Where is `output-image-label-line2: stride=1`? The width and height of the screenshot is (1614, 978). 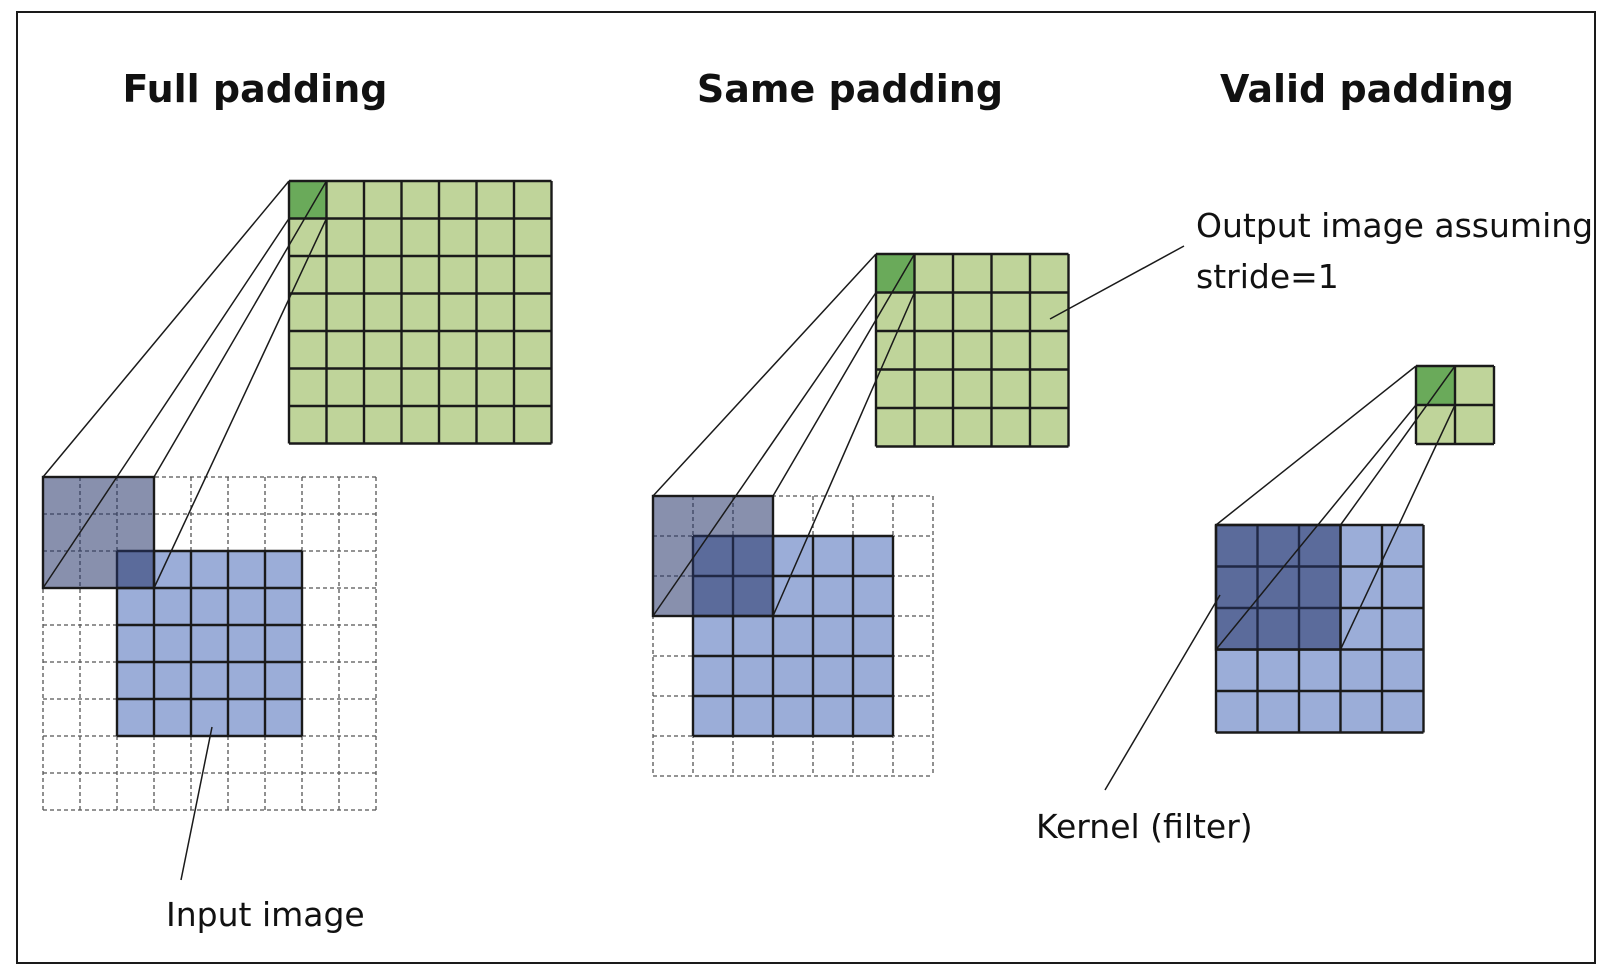 output-image-label-line2: stride=1 is located at coordinates (1267, 276).